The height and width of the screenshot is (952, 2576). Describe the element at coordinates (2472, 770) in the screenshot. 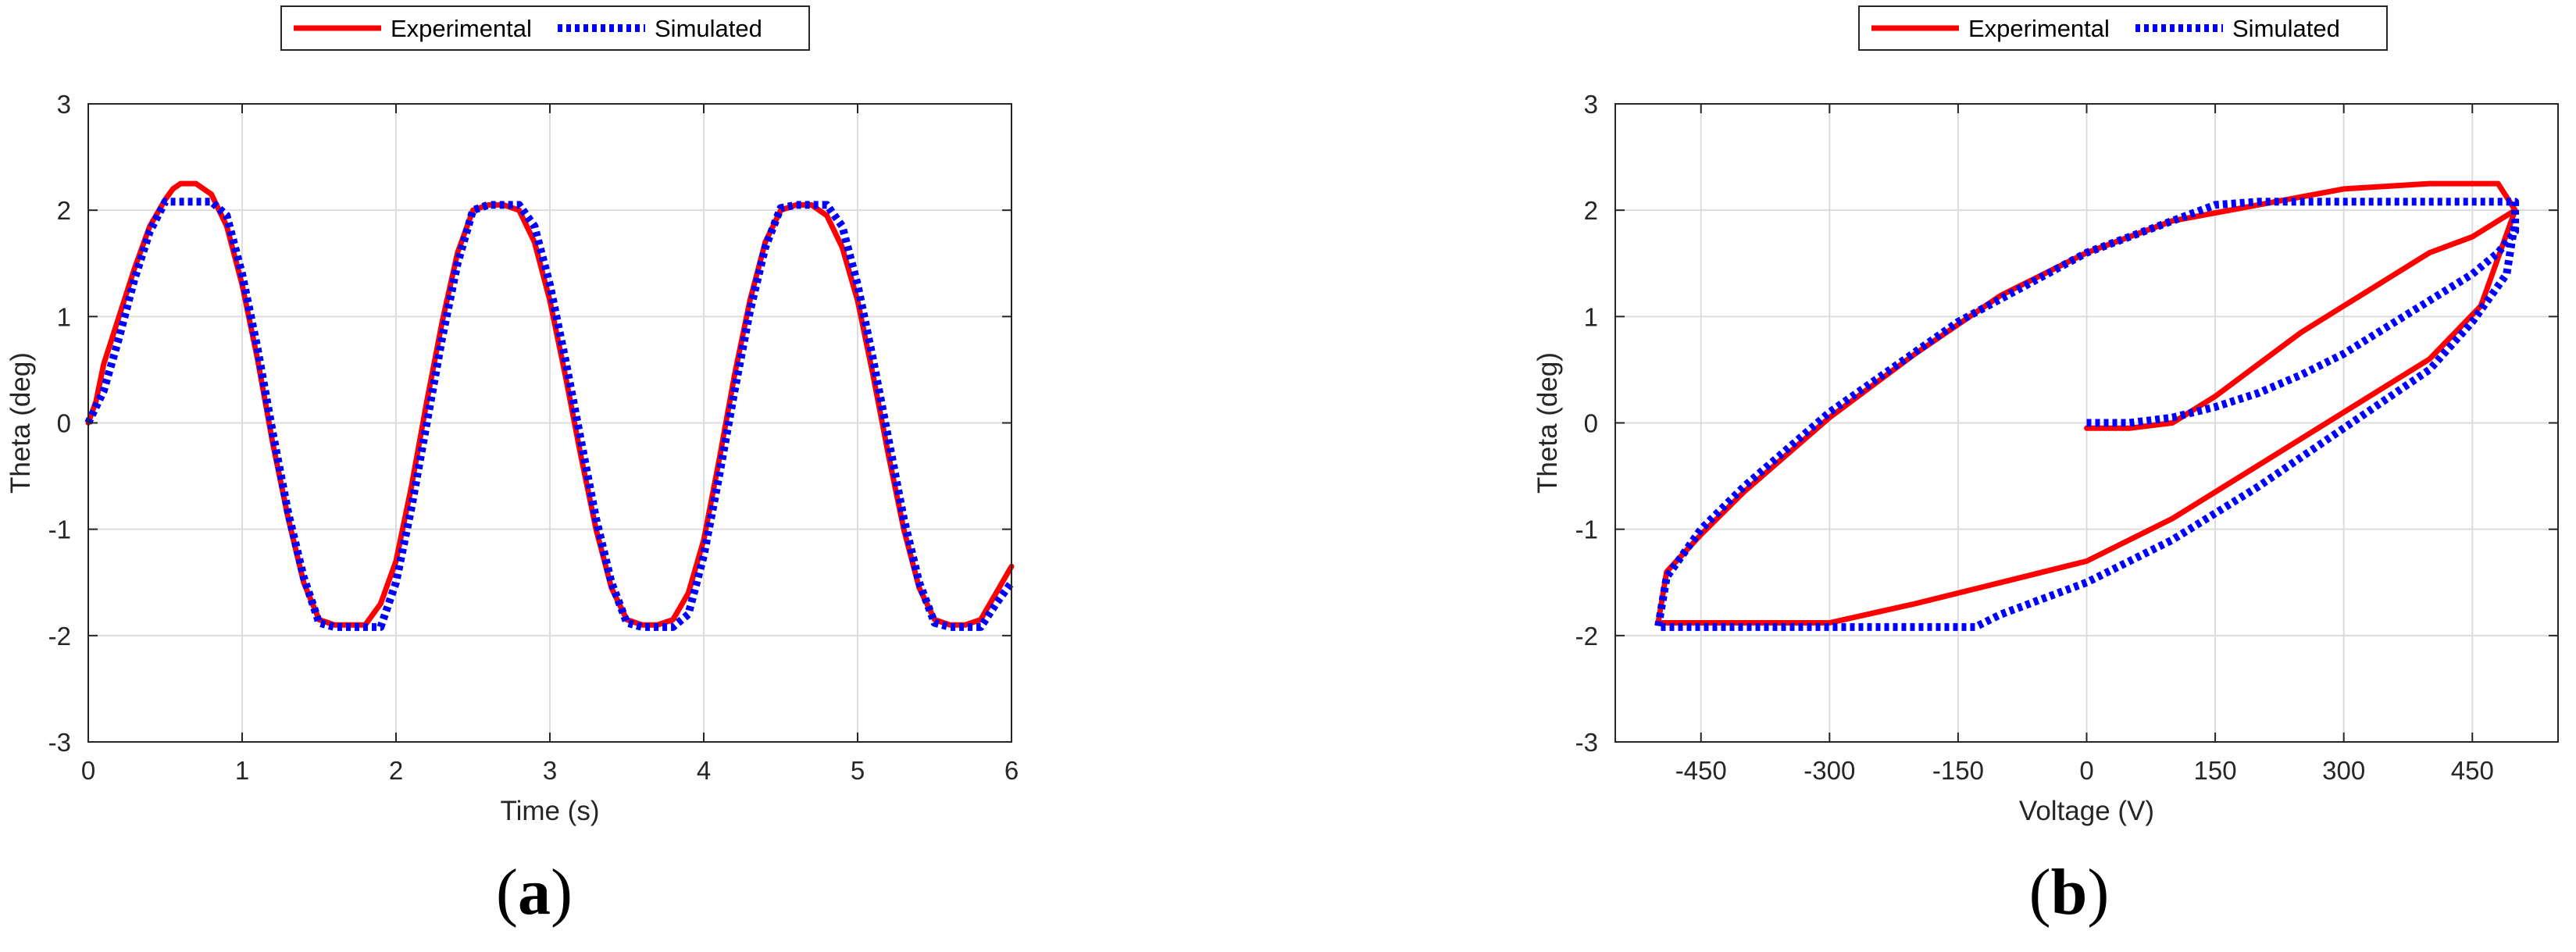

I see `x-tick-label: 450` at that location.